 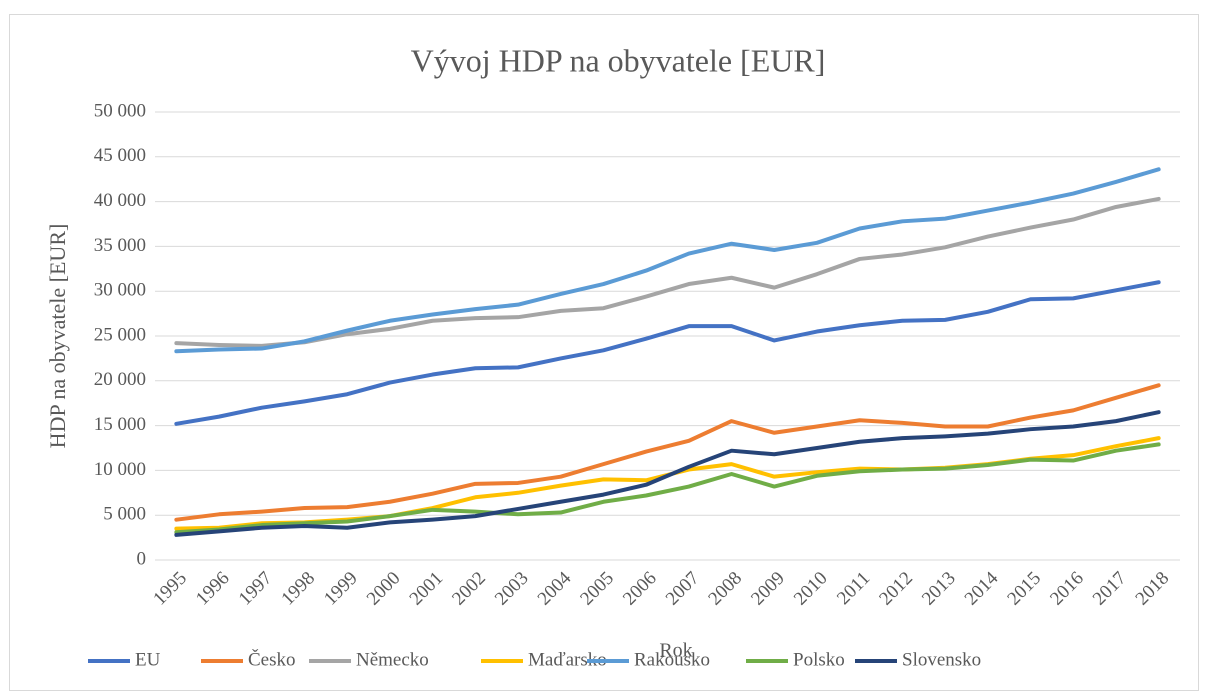 I want to click on legend-label: Rakousko, so click(x=672, y=659).